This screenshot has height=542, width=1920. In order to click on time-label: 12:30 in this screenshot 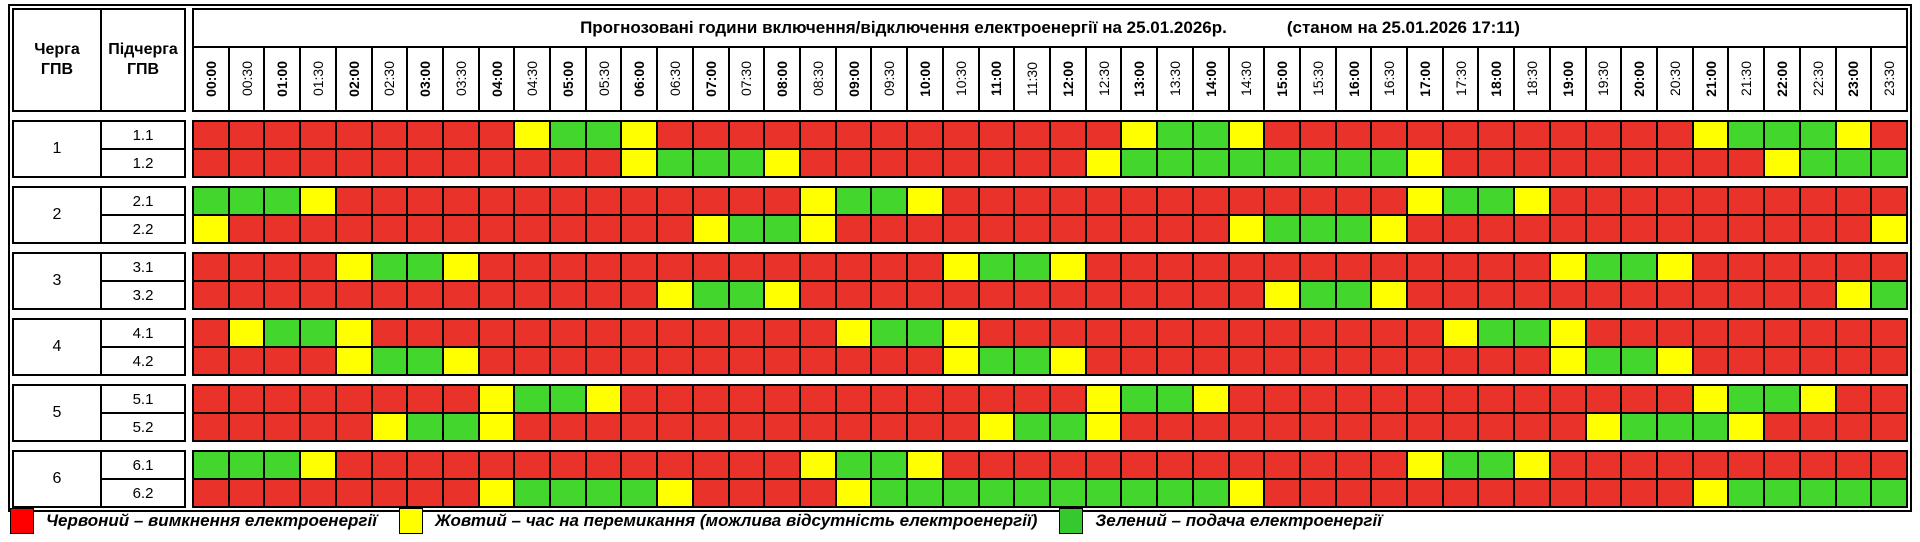, I will do `click(1103, 79)`.